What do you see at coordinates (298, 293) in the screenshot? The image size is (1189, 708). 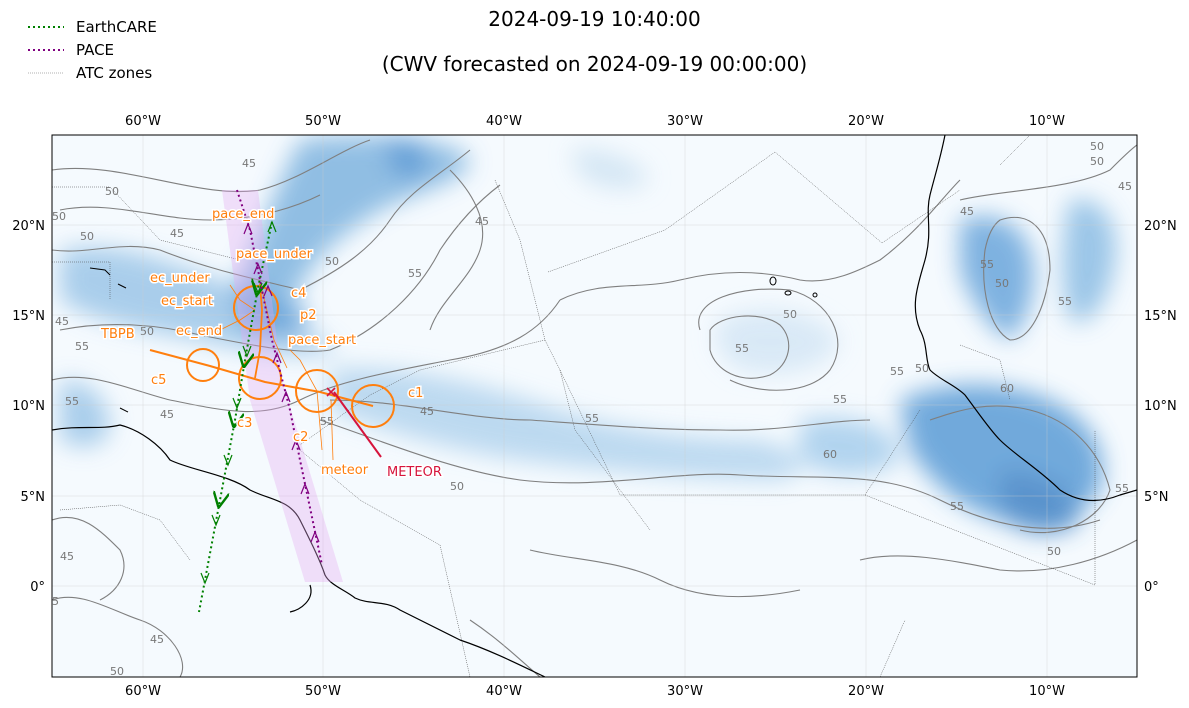 I see `label-c4: c4` at bounding box center [298, 293].